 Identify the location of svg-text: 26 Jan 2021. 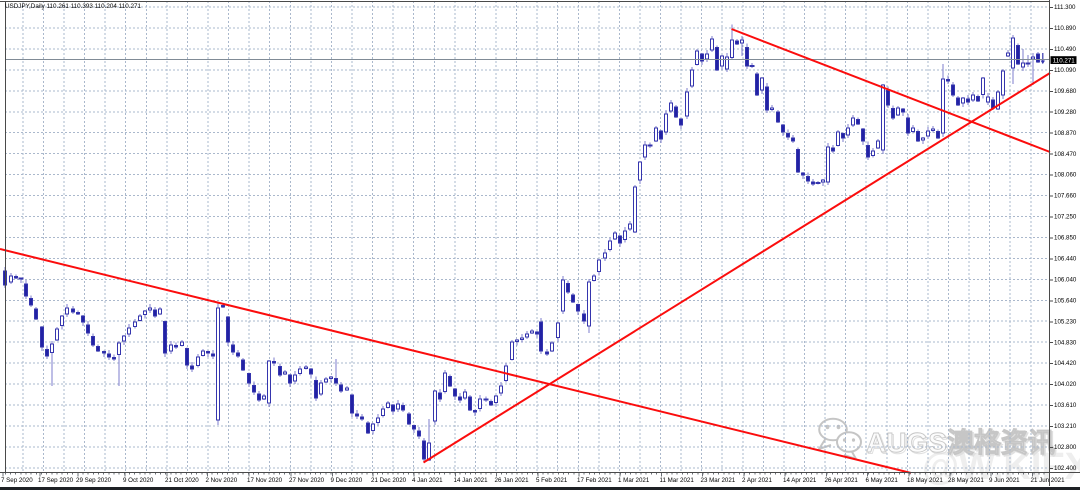
(512, 480).